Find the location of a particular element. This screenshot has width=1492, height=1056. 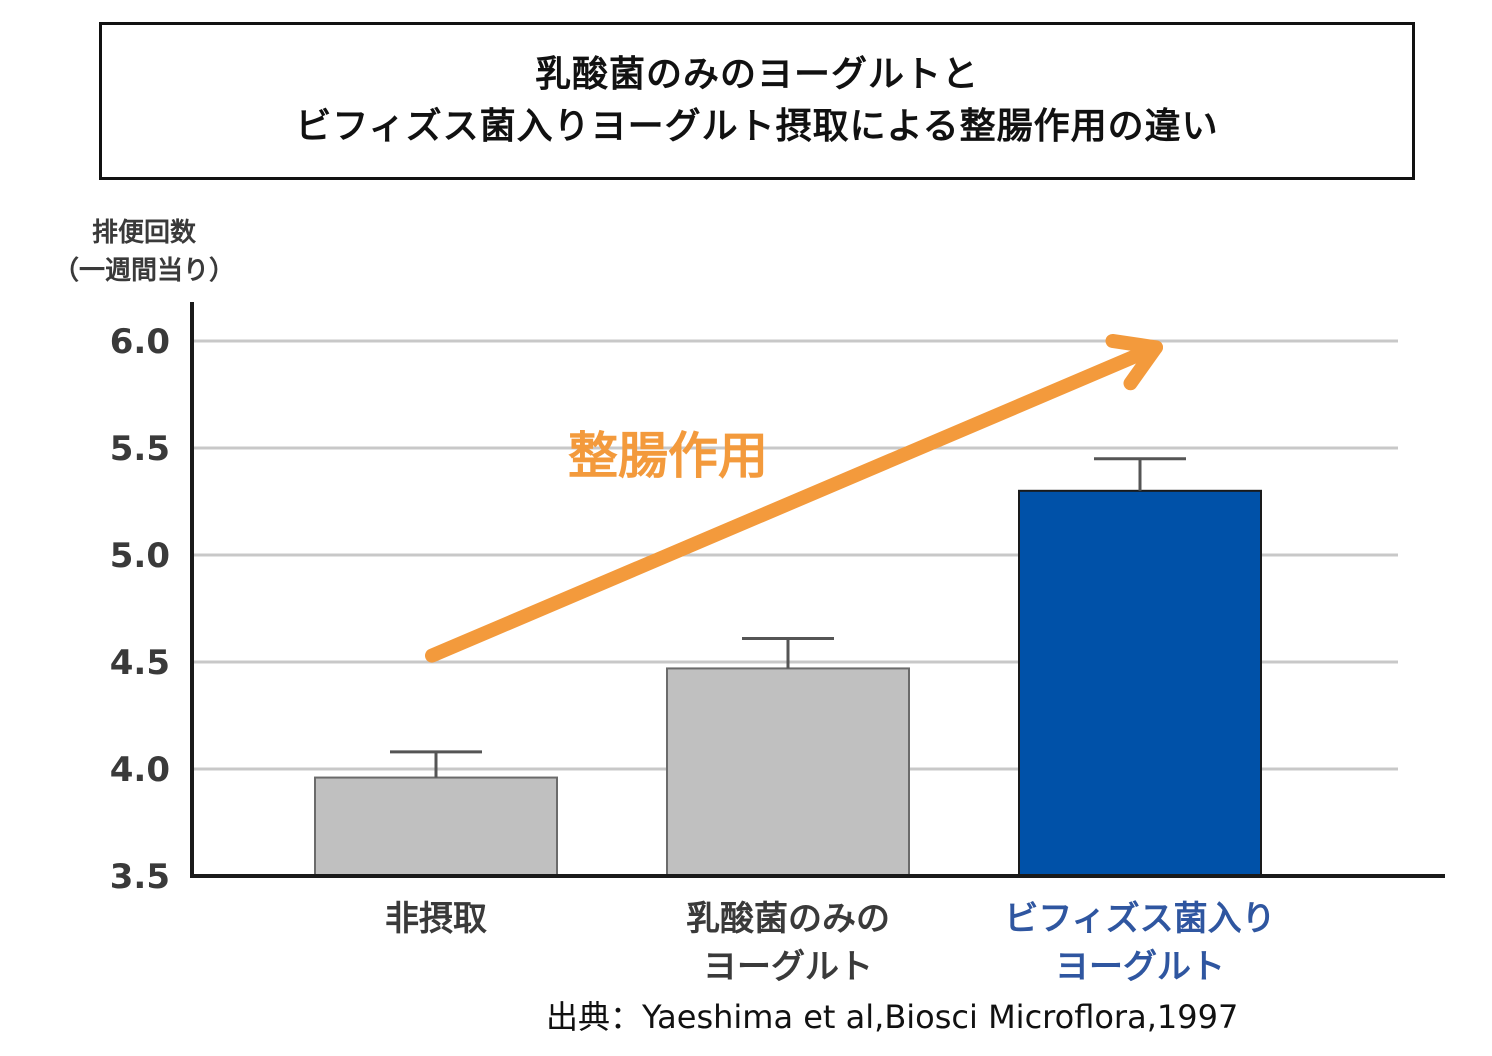

trend-arrow-head is located at coordinates (1134, 362).